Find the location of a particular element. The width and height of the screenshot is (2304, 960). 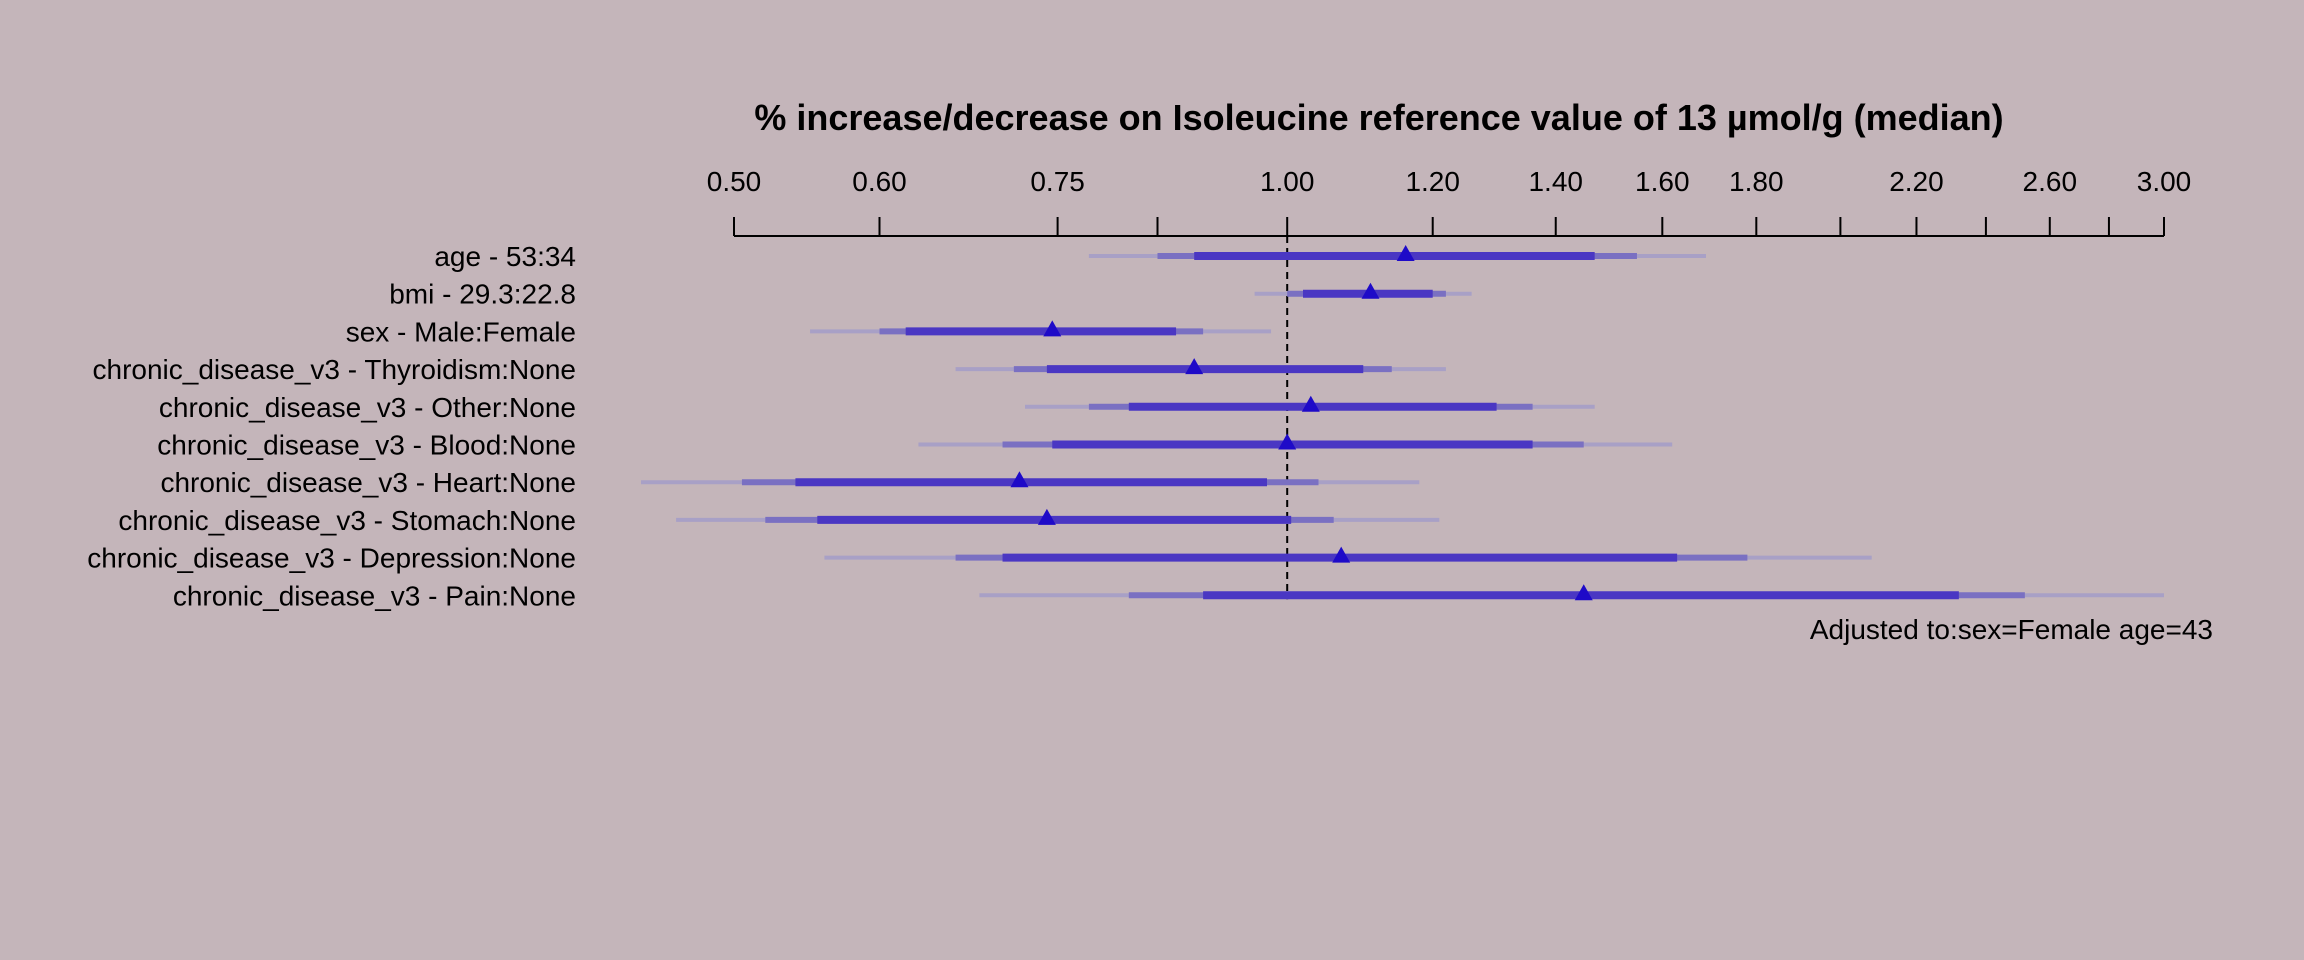

x-tick-label: 0.60 is located at coordinates (879, 181).